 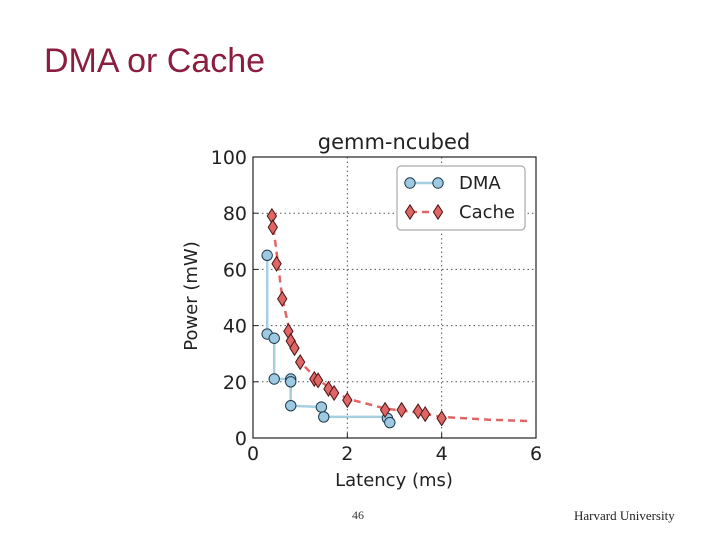 What do you see at coordinates (461, 198) in the screenshot?
I see `legend: DMA Cache` at bounding box center [461, 198].